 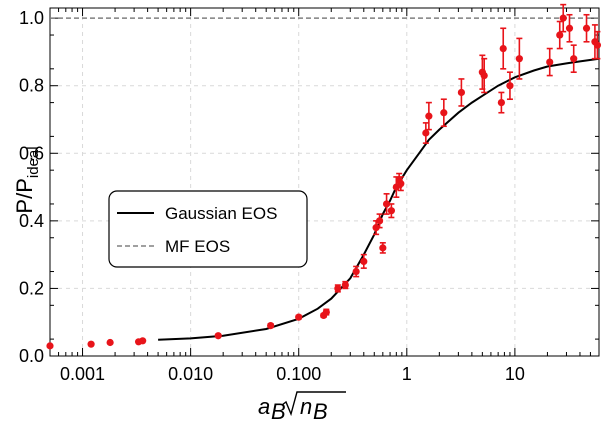 I want to click on x-tick-label: 0.001, so click(x=82, y=374).